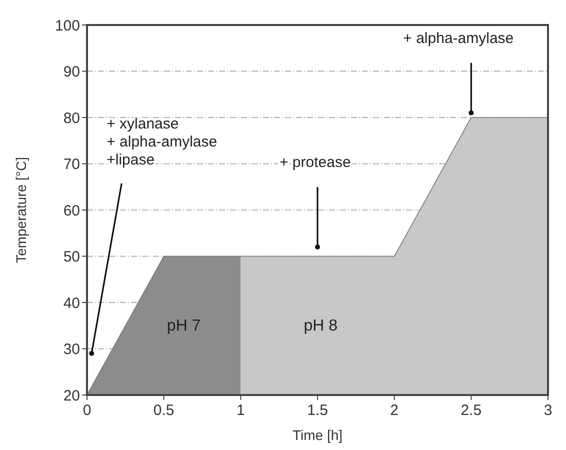 The image size is (566, 450). Describe the element at coordinates (71, 118) in the screenshot. I see `y-tick-label: 80` at that location.